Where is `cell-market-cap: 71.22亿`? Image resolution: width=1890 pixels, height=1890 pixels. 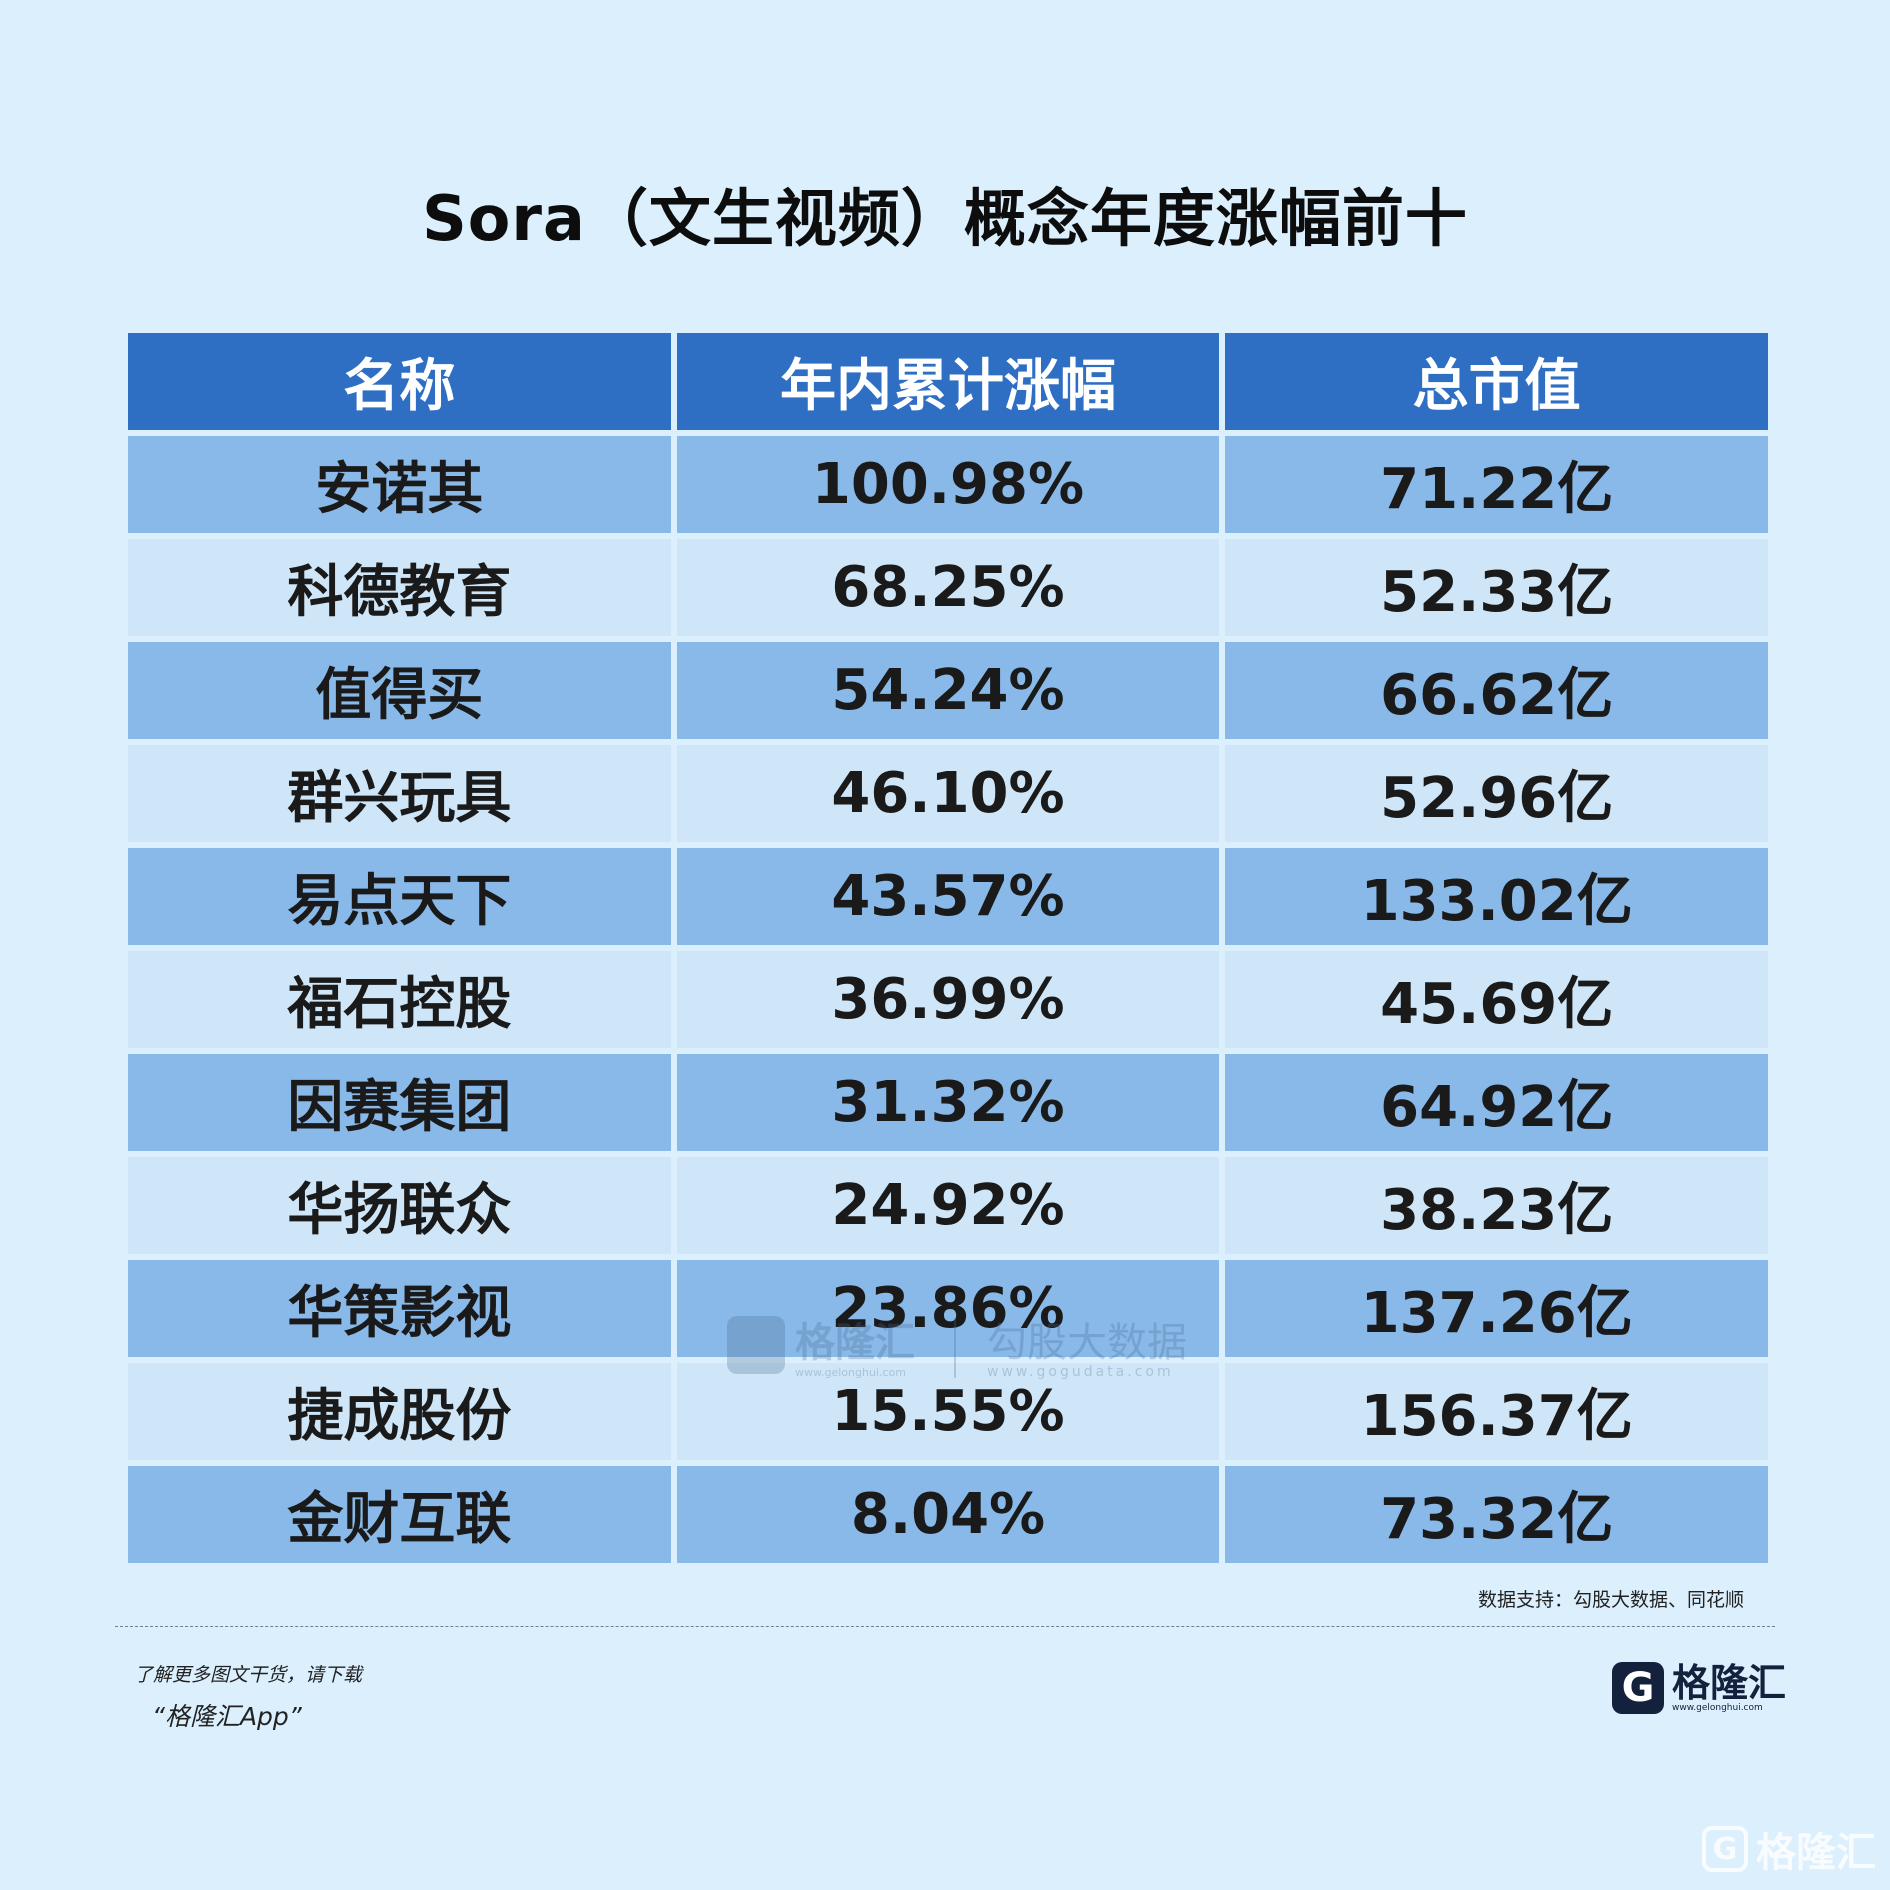 cell-market-cap: 71.22亿 is located at coordinates (1497, 484).